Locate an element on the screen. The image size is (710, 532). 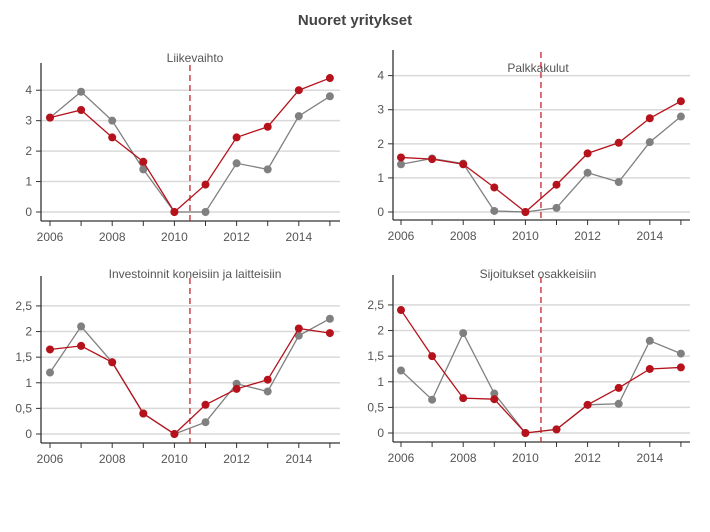
y-tick-label: 1,5 is located at coordinates (375, 356).